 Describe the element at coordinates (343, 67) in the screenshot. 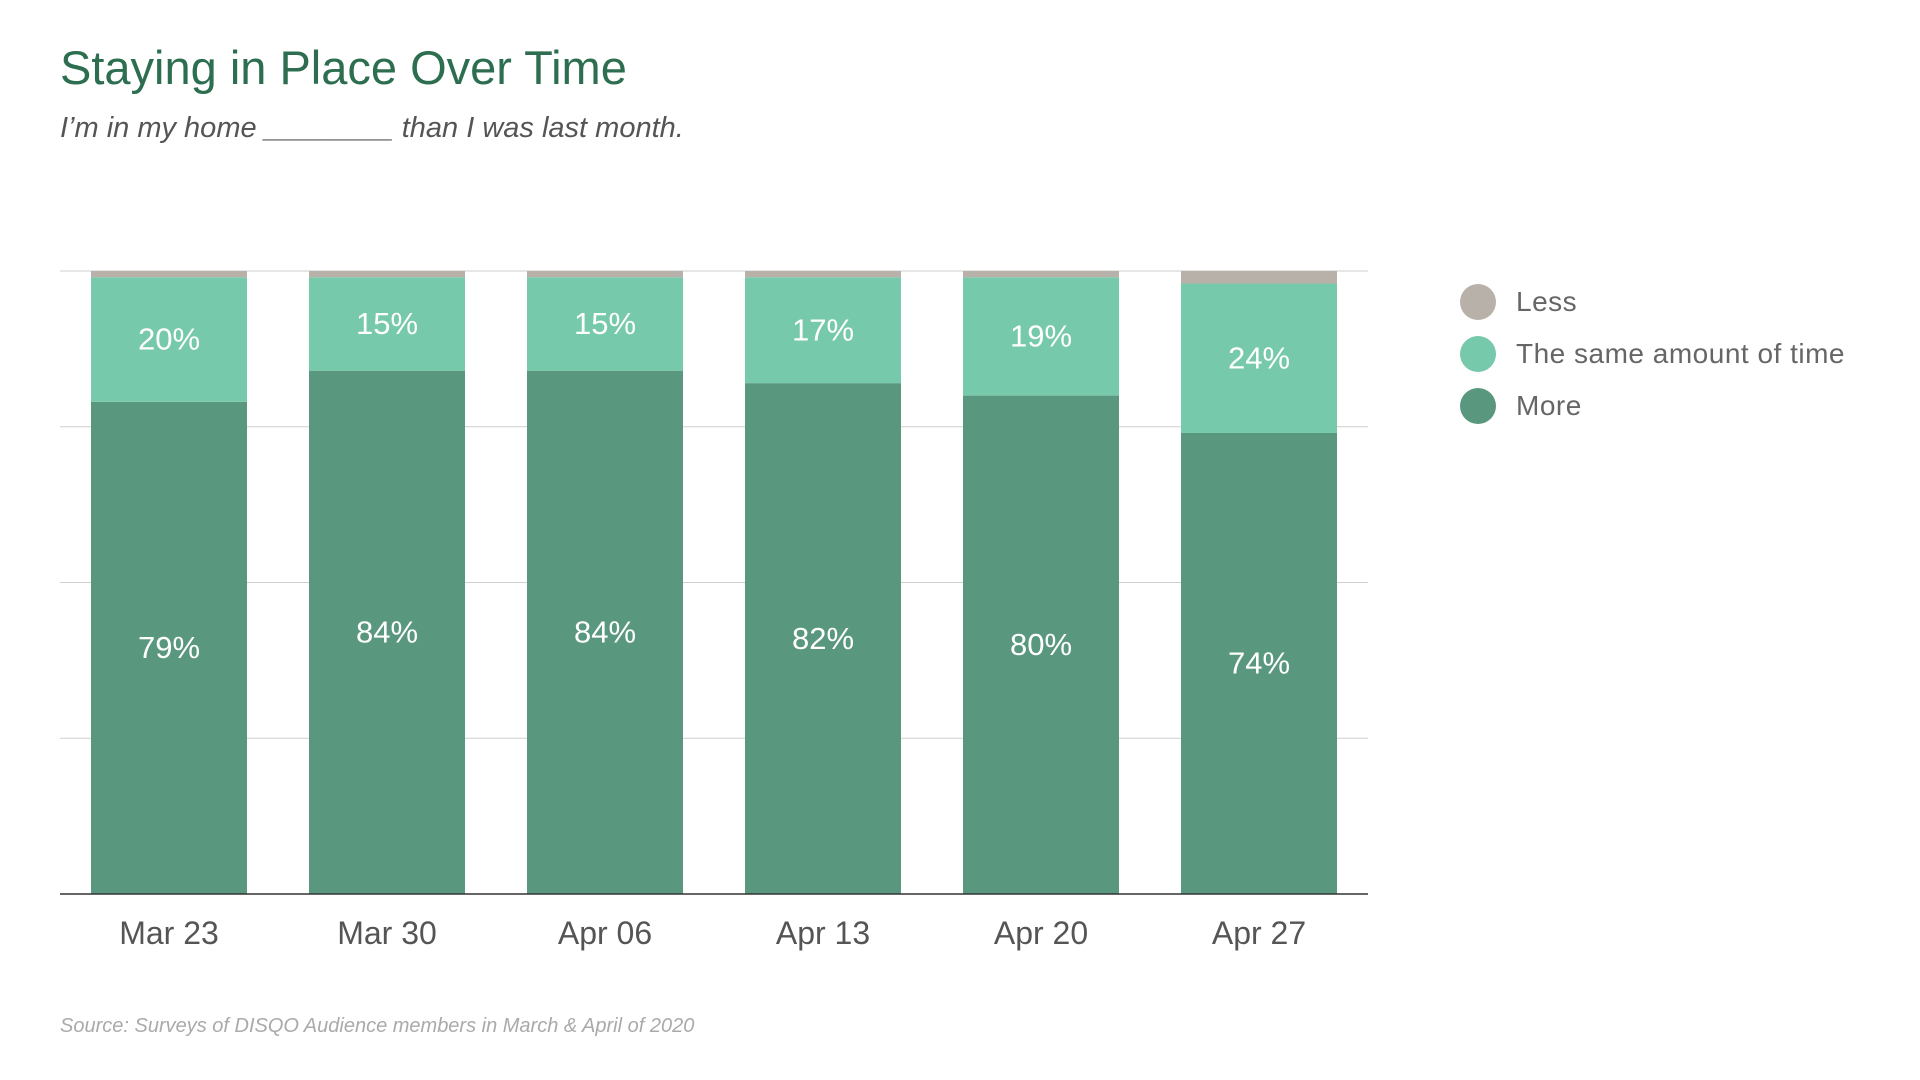

I see `chart-title: Staying in Place Over Time` at that location.